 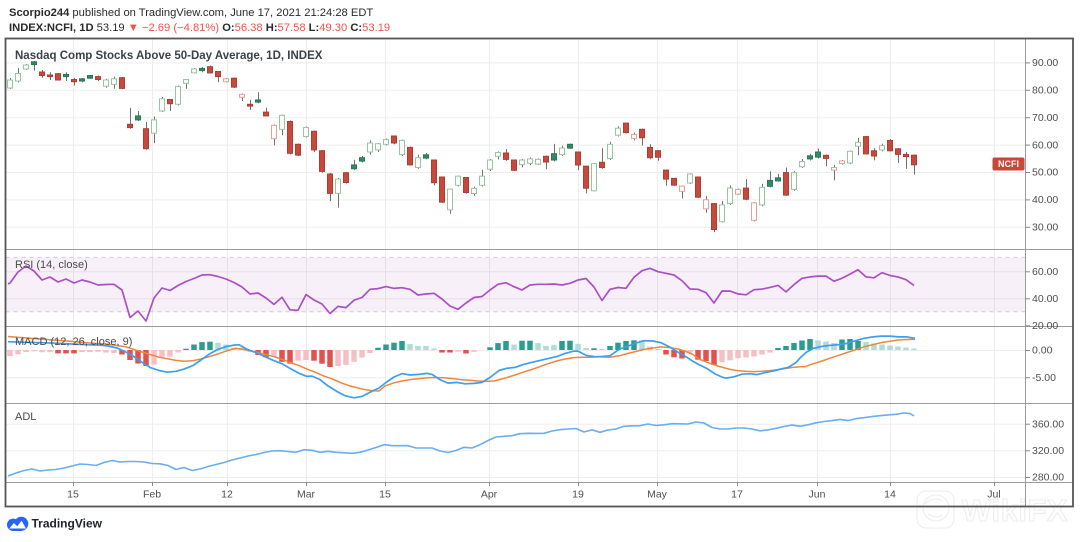 What do you see at coordinates (1045, 91) in the screenshot?
I see `svg-text: 80.00` at bounding box center [1045, 91].